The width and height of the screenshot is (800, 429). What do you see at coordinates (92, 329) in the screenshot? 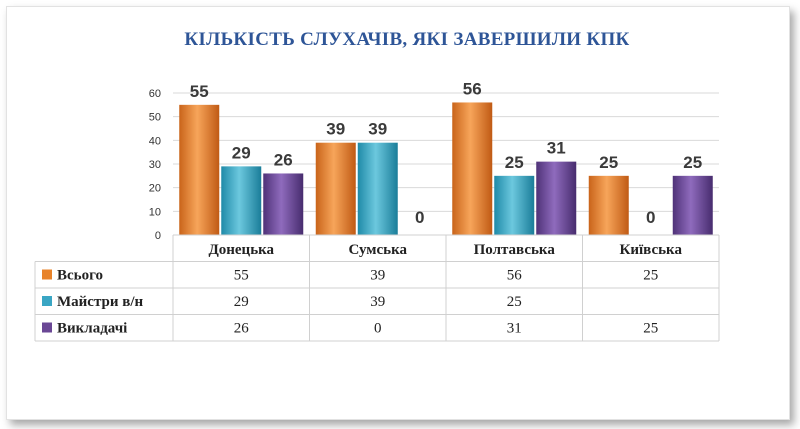
I see `legend-label: Викладачі` at bounding box center [92, 329].